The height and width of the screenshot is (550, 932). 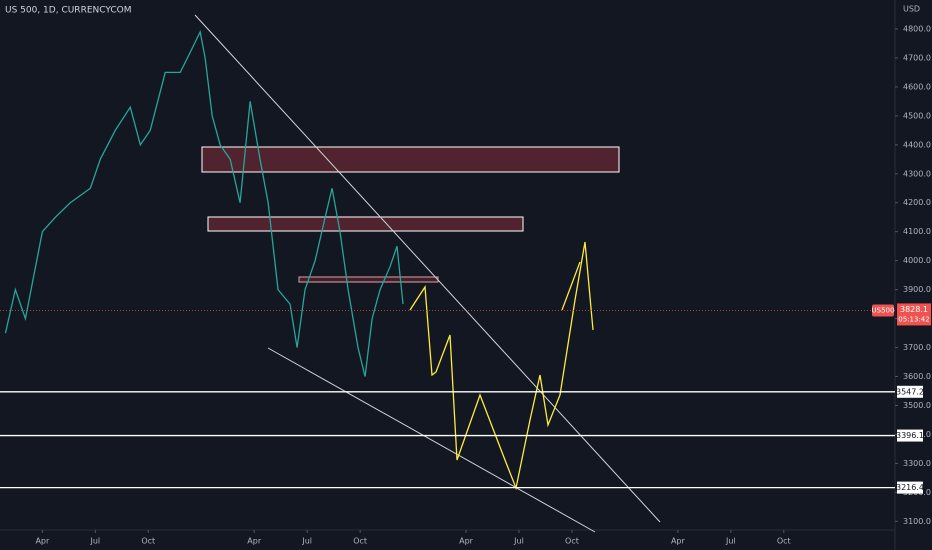 I want to click on y-tick-label: 4500.0, so click(x=917, y=115).